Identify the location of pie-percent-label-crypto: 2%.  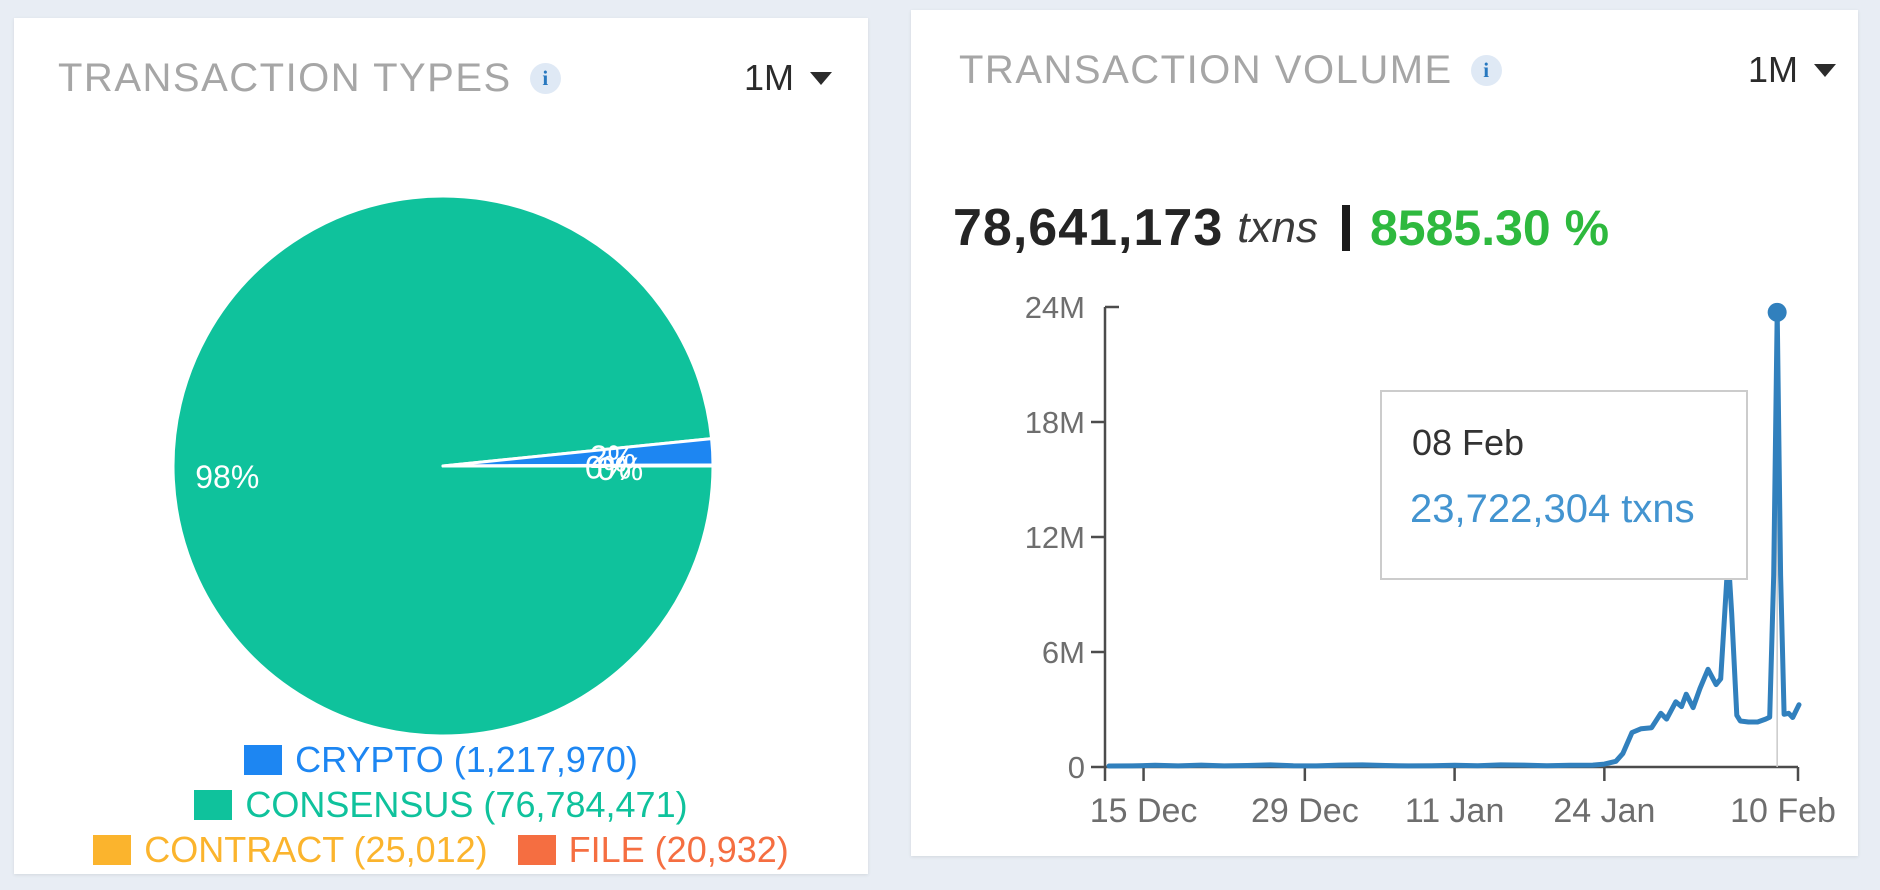
(613, 457).